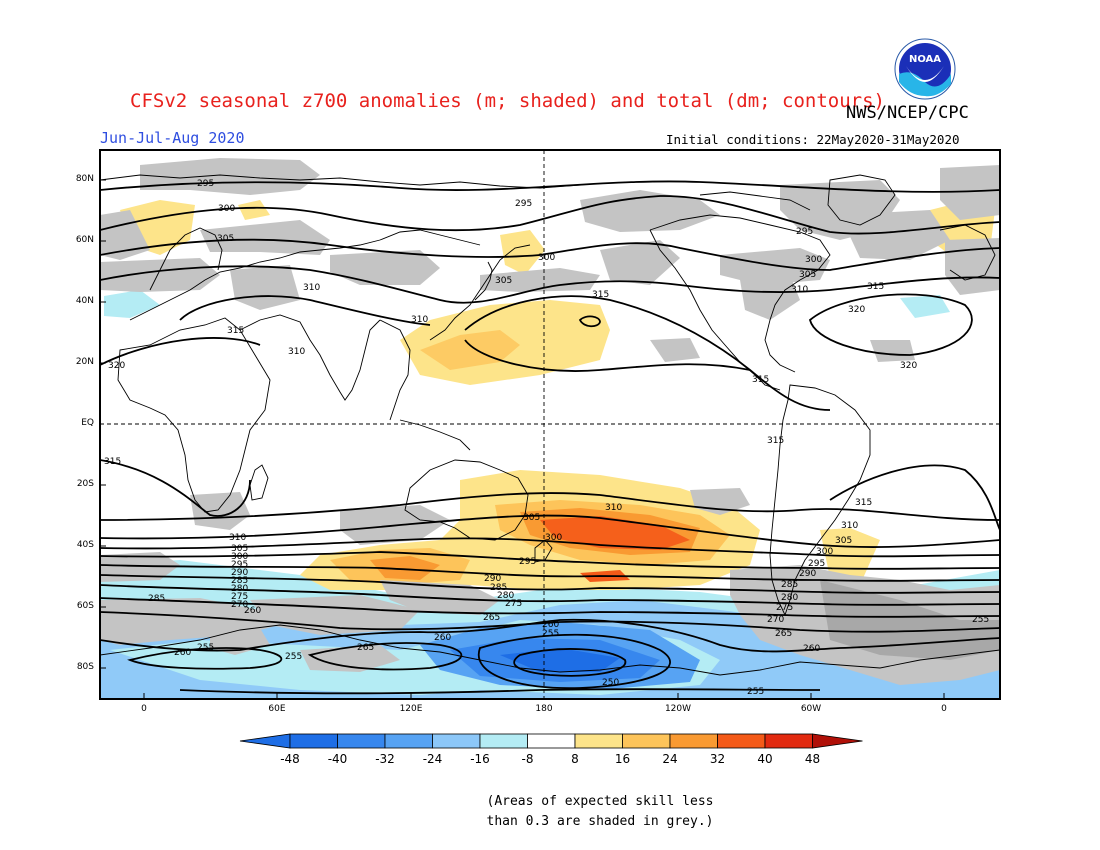 This screenshot has width=1100, height=850. Describe the element at coordinates (575, 759) in the screenshot. I see `colorbar-label: 8` at that location.